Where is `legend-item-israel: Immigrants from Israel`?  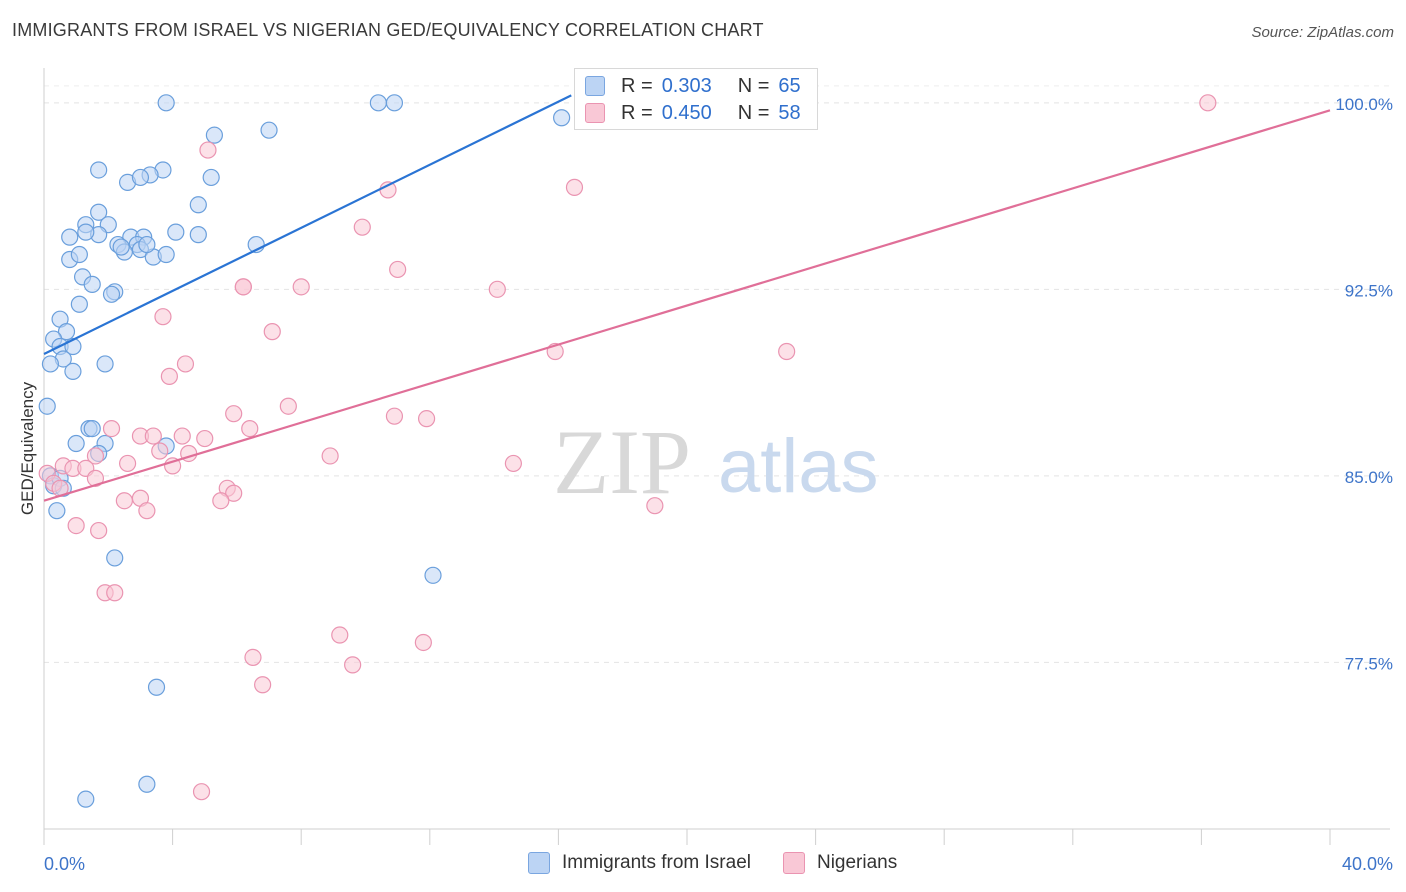
legend-item-israel: Immigrants from Israel is located at coordinates (639, 863).